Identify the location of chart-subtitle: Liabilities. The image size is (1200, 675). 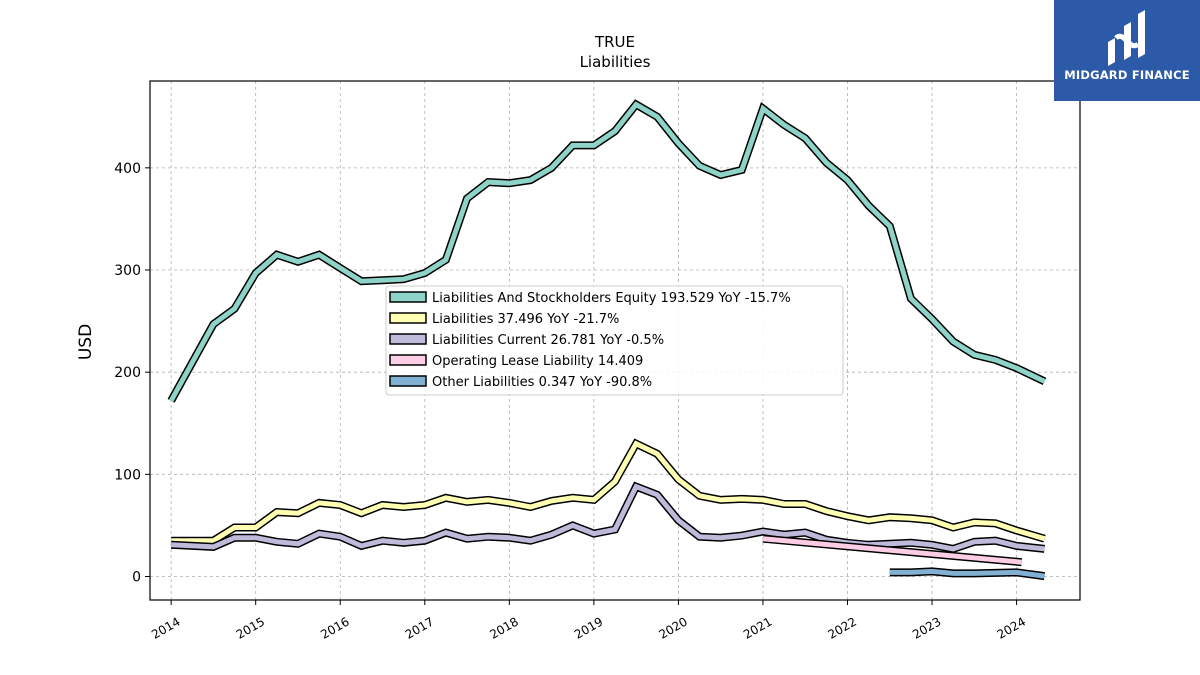
(615, 62).